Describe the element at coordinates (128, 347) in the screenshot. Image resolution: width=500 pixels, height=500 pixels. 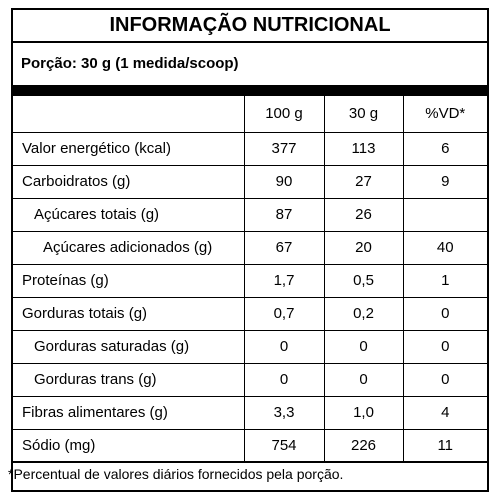
I see `nutrient-name: Gorduras saturadas (g)` at that location.